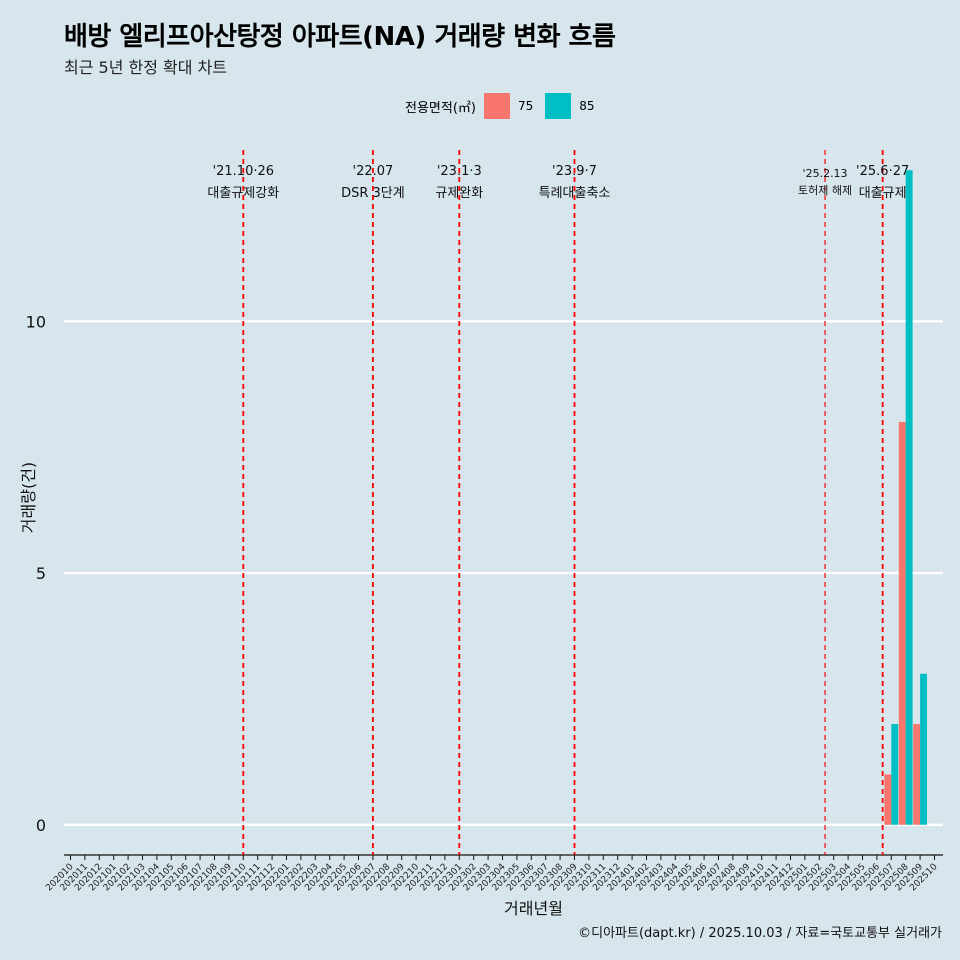 This screenshot has width=960, height=960. Describe the element at coordinates (574, 171) in the screenshot. I see `event-date-3: '23.9·7` at that location.